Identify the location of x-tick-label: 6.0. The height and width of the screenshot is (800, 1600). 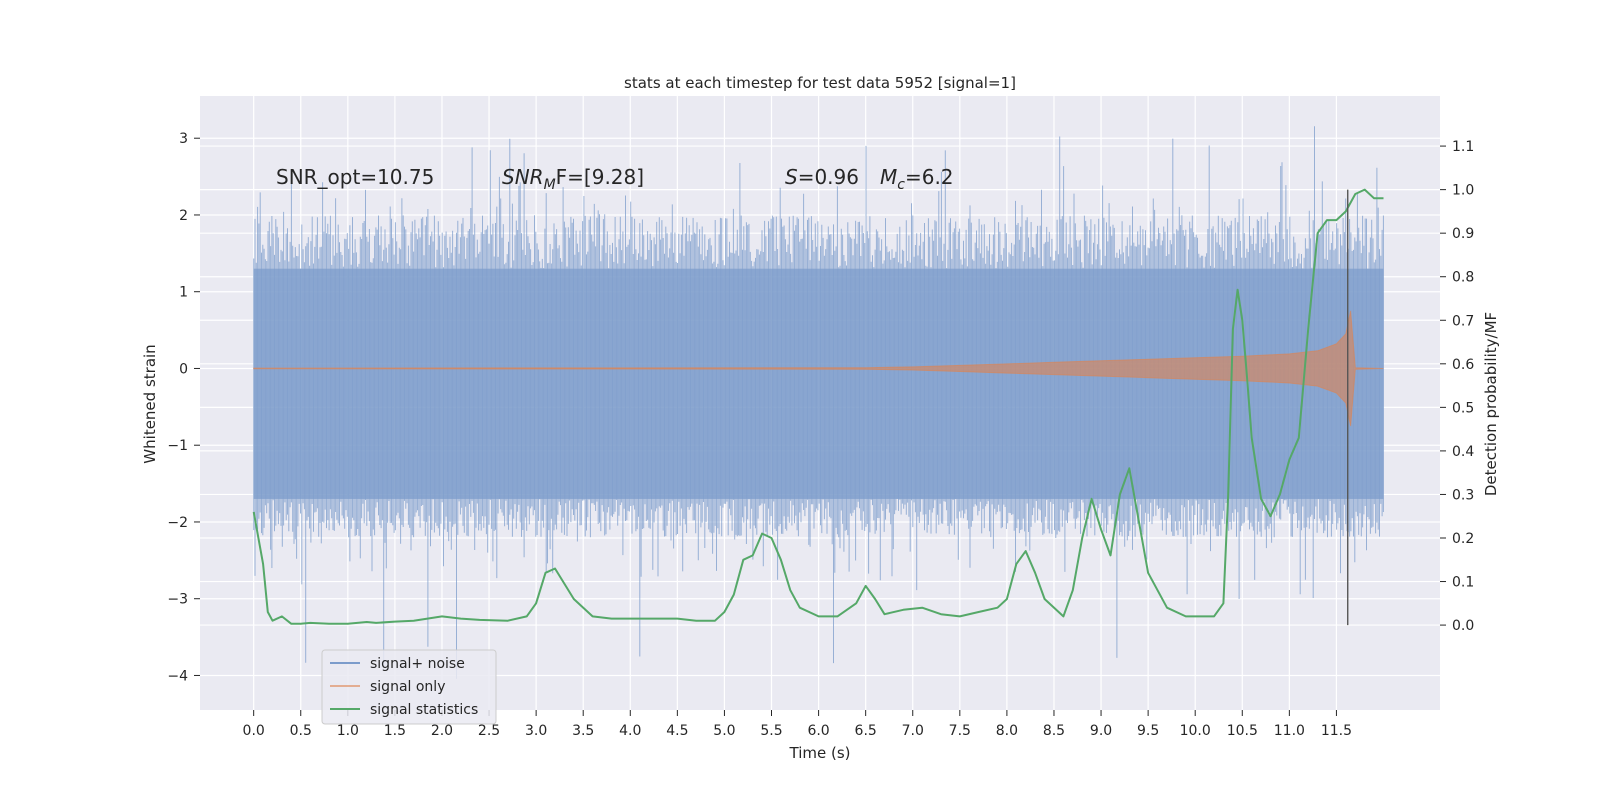
(818, 731).